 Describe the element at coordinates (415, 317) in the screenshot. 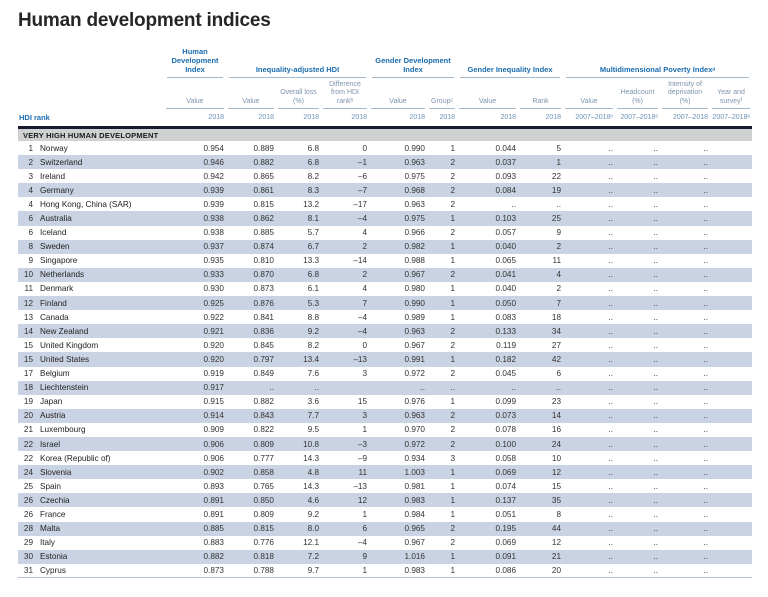

I see `cell-gdi-value: 0.989` at that location.